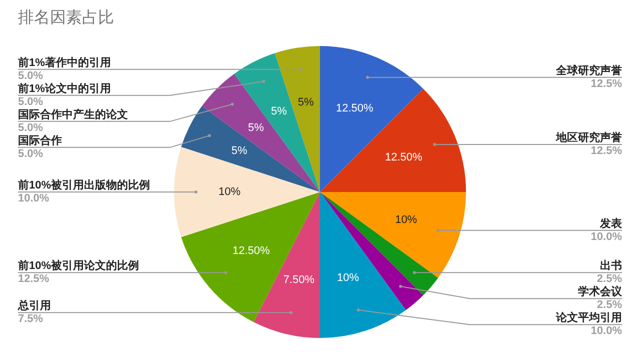 This screenshot has height=354, width=640. I want to click on slice-label: 发表, so click(611, 223).